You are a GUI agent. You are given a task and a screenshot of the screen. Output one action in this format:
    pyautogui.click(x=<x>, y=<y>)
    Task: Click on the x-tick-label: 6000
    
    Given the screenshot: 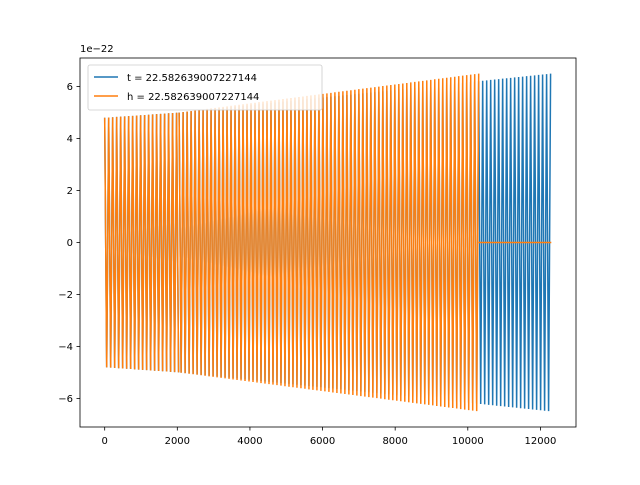 What is the action you would take?
    pyautogui.click(x=322, y=441)
    